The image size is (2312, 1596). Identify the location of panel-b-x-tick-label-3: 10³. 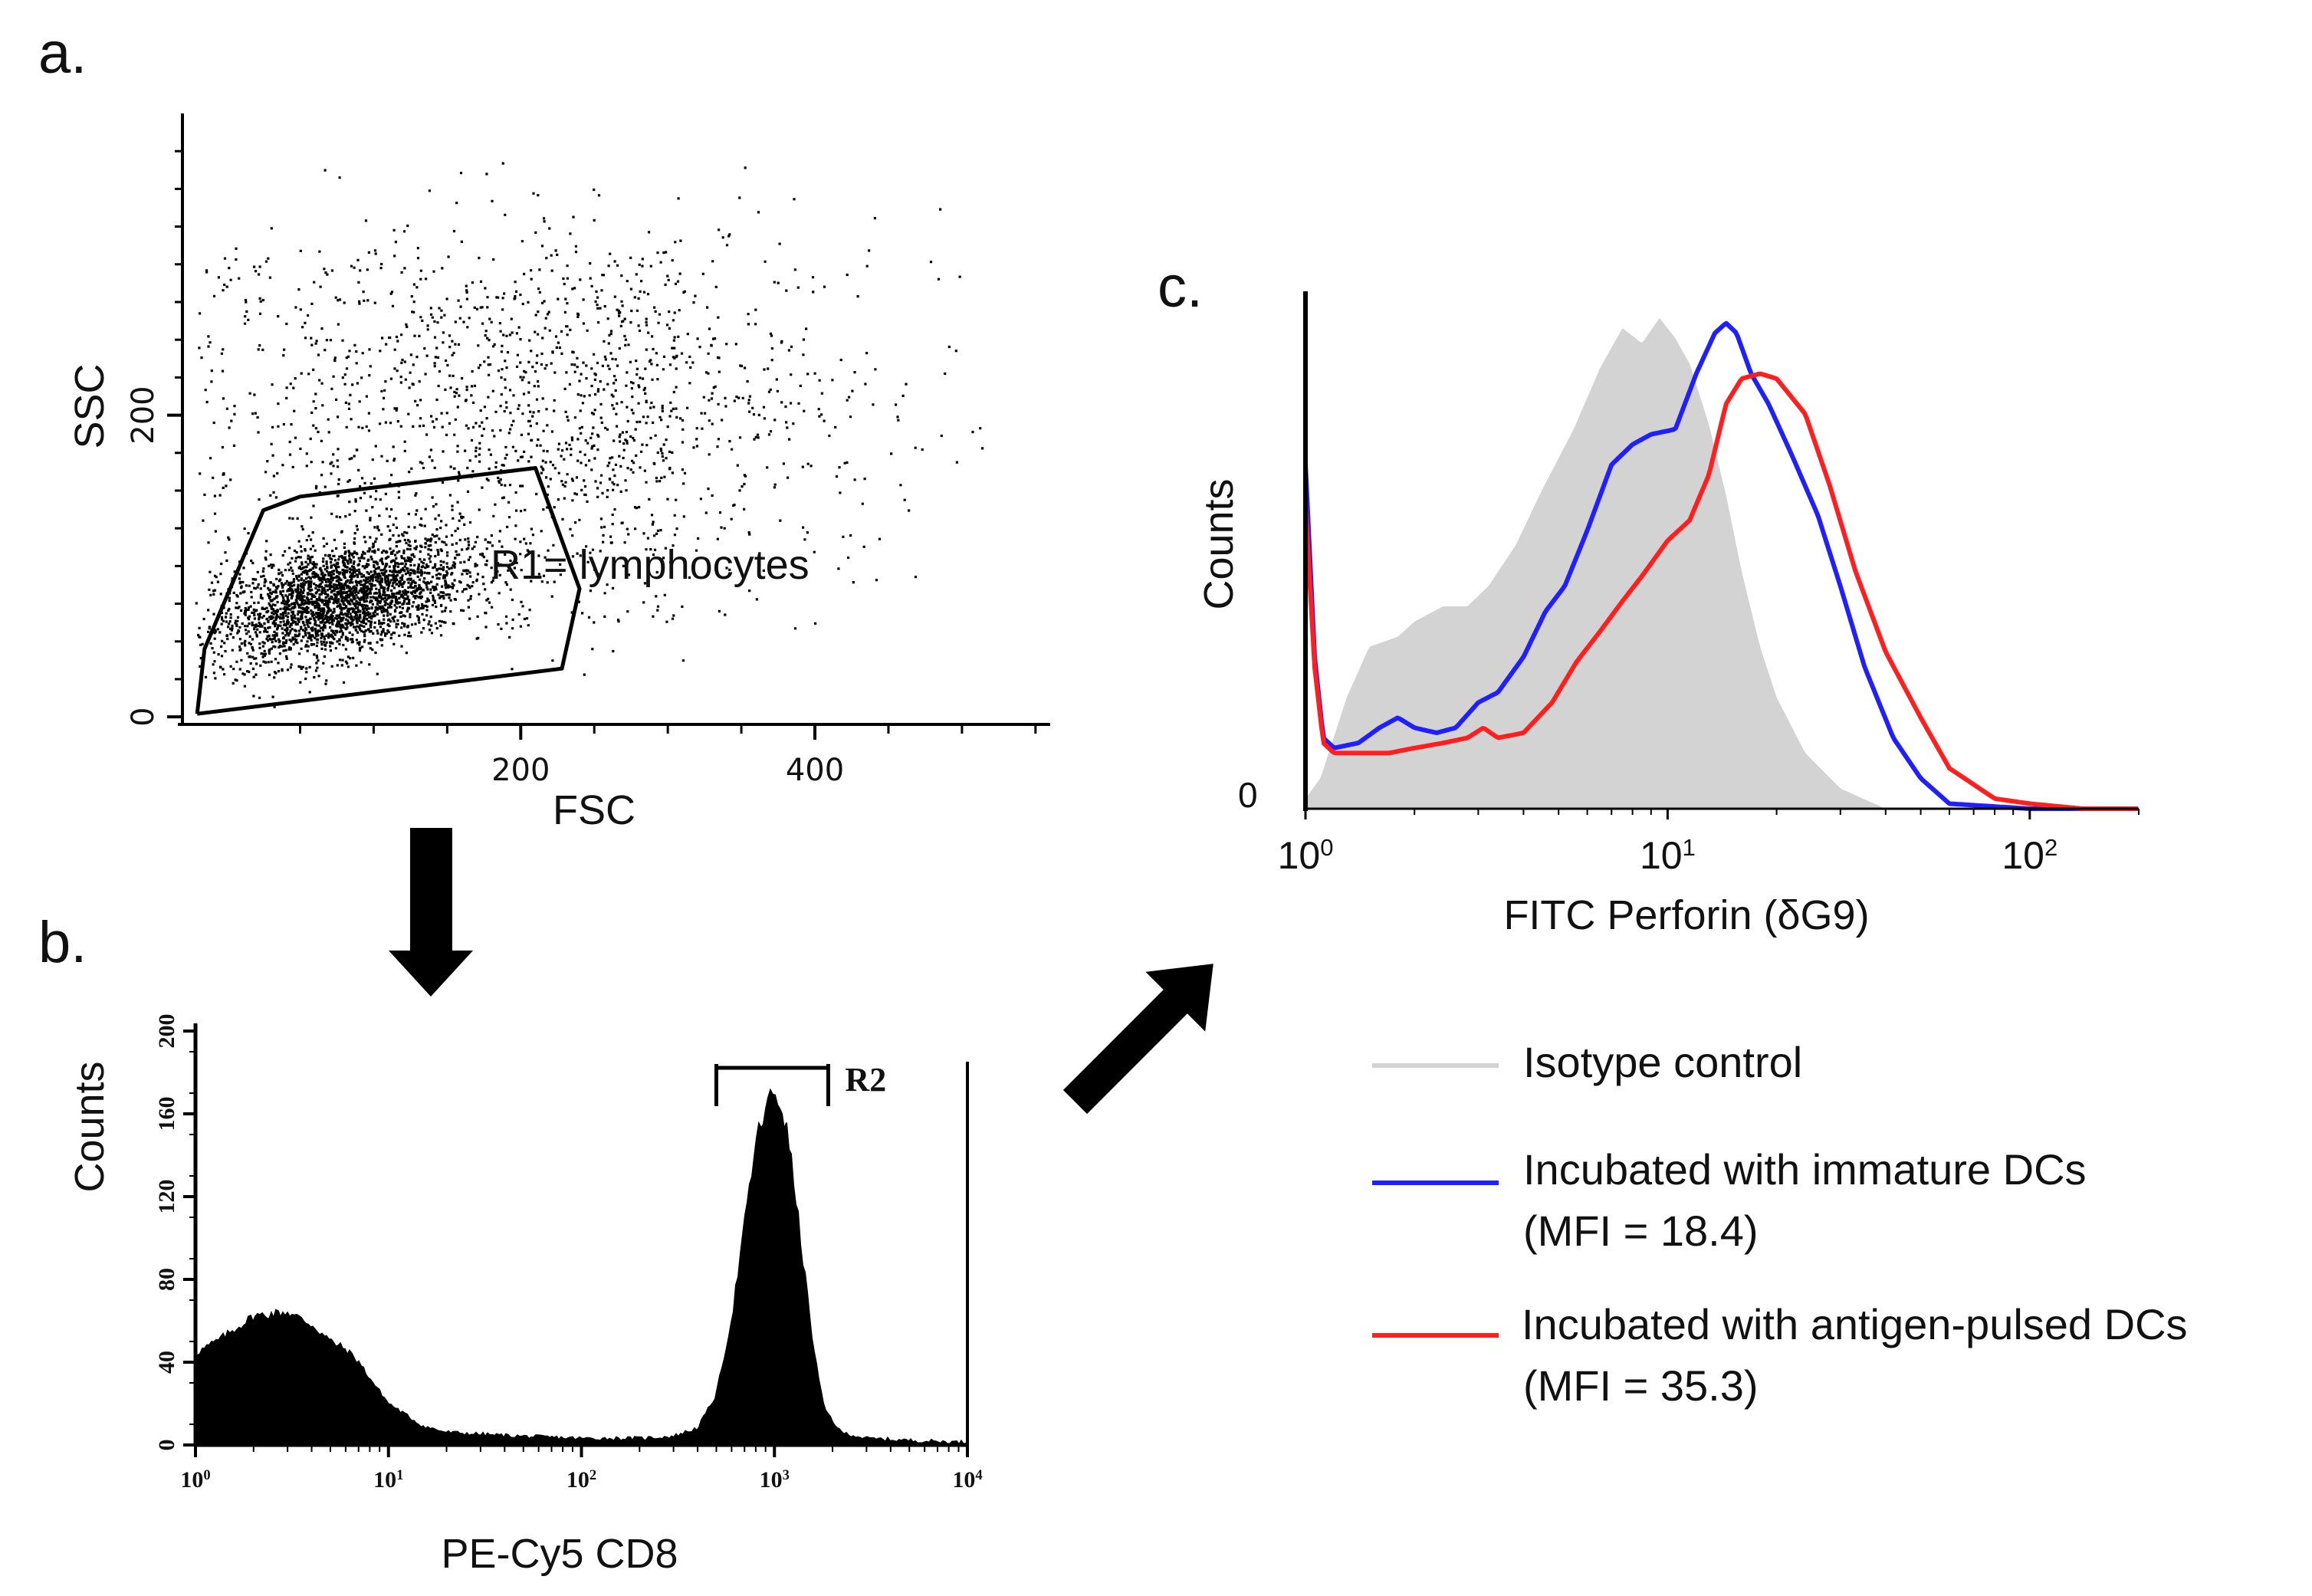
(775, 1480).